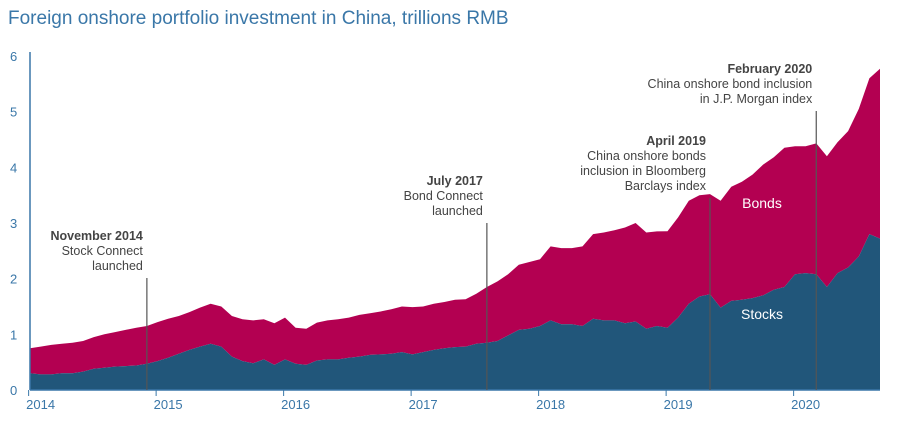  I want to click on annotation-text: China onshore bonds, so click(646, 156).